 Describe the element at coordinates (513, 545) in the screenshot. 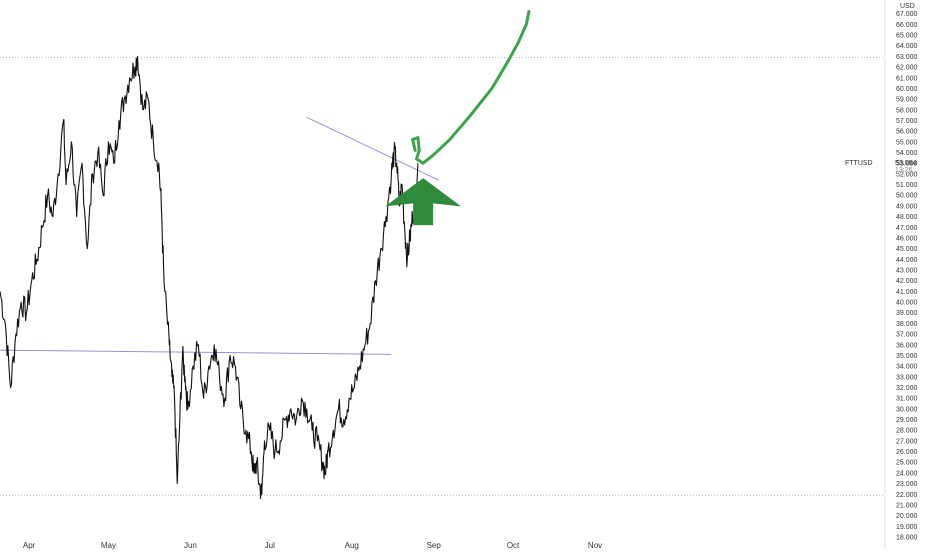

I see `x-tick-label: Oct` at that location.